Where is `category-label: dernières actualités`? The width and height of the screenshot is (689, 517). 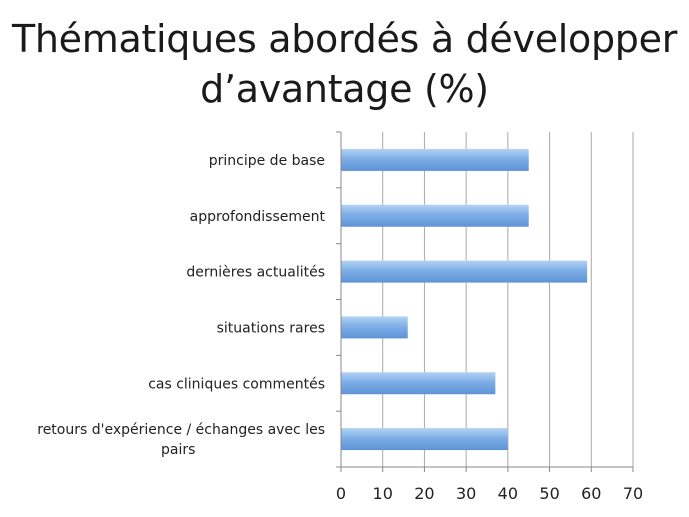 category-label: dernières actualités is located at coordinates (255, 273).